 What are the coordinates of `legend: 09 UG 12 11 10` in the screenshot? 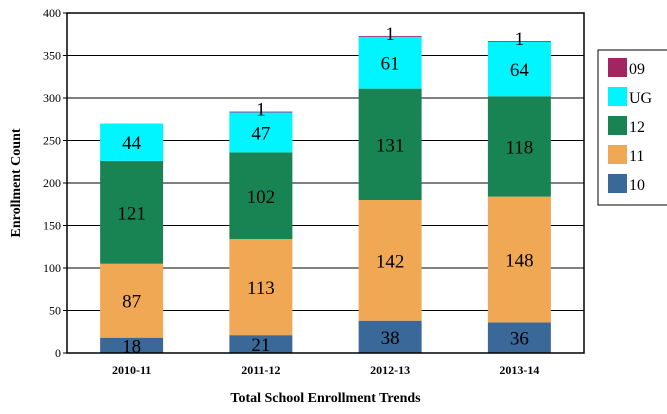 It's located at (632, 127).